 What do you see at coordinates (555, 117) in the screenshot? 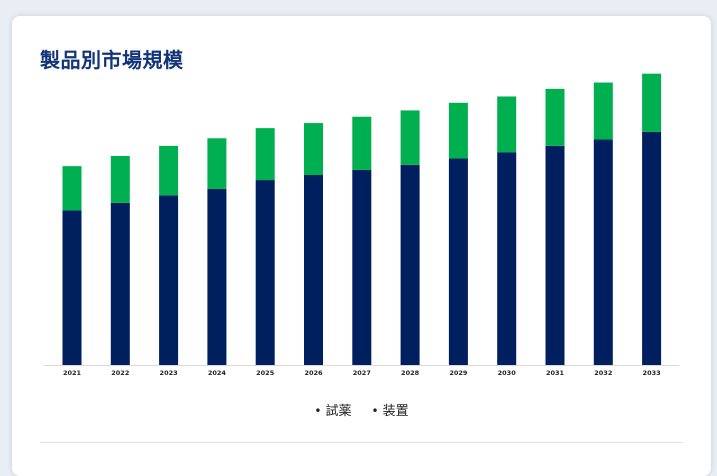
I see `bar-series2-2031` at bounding box center [555, 117].